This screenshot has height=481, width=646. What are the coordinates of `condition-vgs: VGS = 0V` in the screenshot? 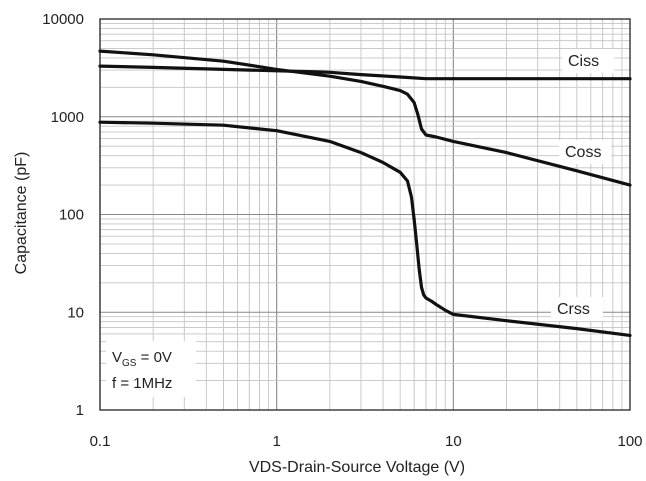 It's located at (142, 359).